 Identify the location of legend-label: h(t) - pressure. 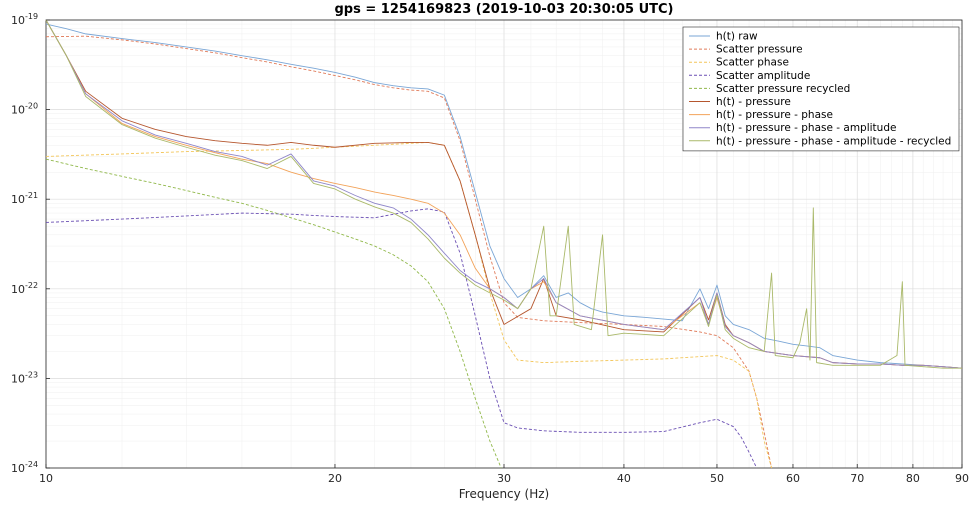
(753, 102).